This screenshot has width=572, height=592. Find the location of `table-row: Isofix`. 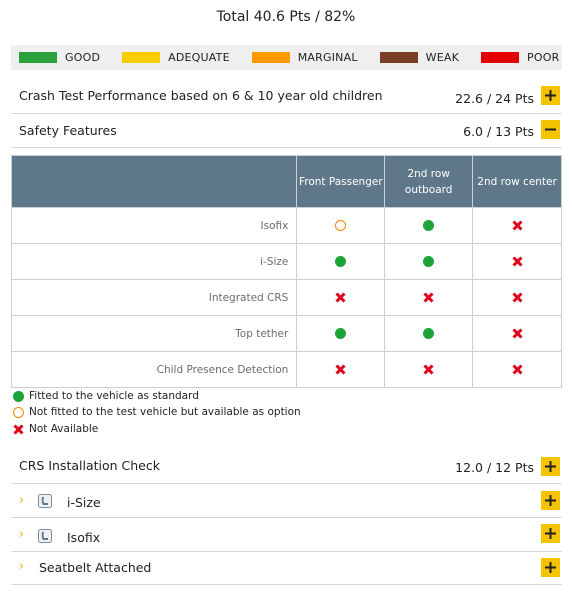

table-row: Isofix is located at coordinates (286, 225).